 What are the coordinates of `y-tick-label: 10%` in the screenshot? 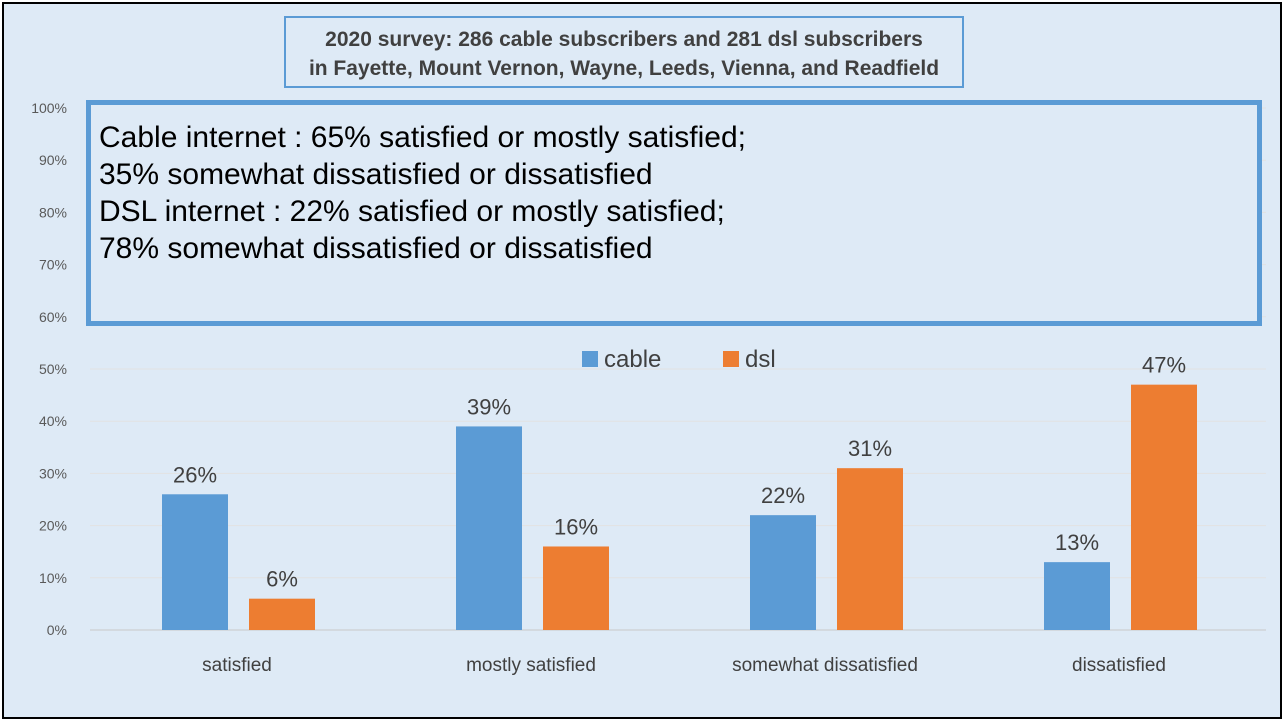 It's located at (53, 578).